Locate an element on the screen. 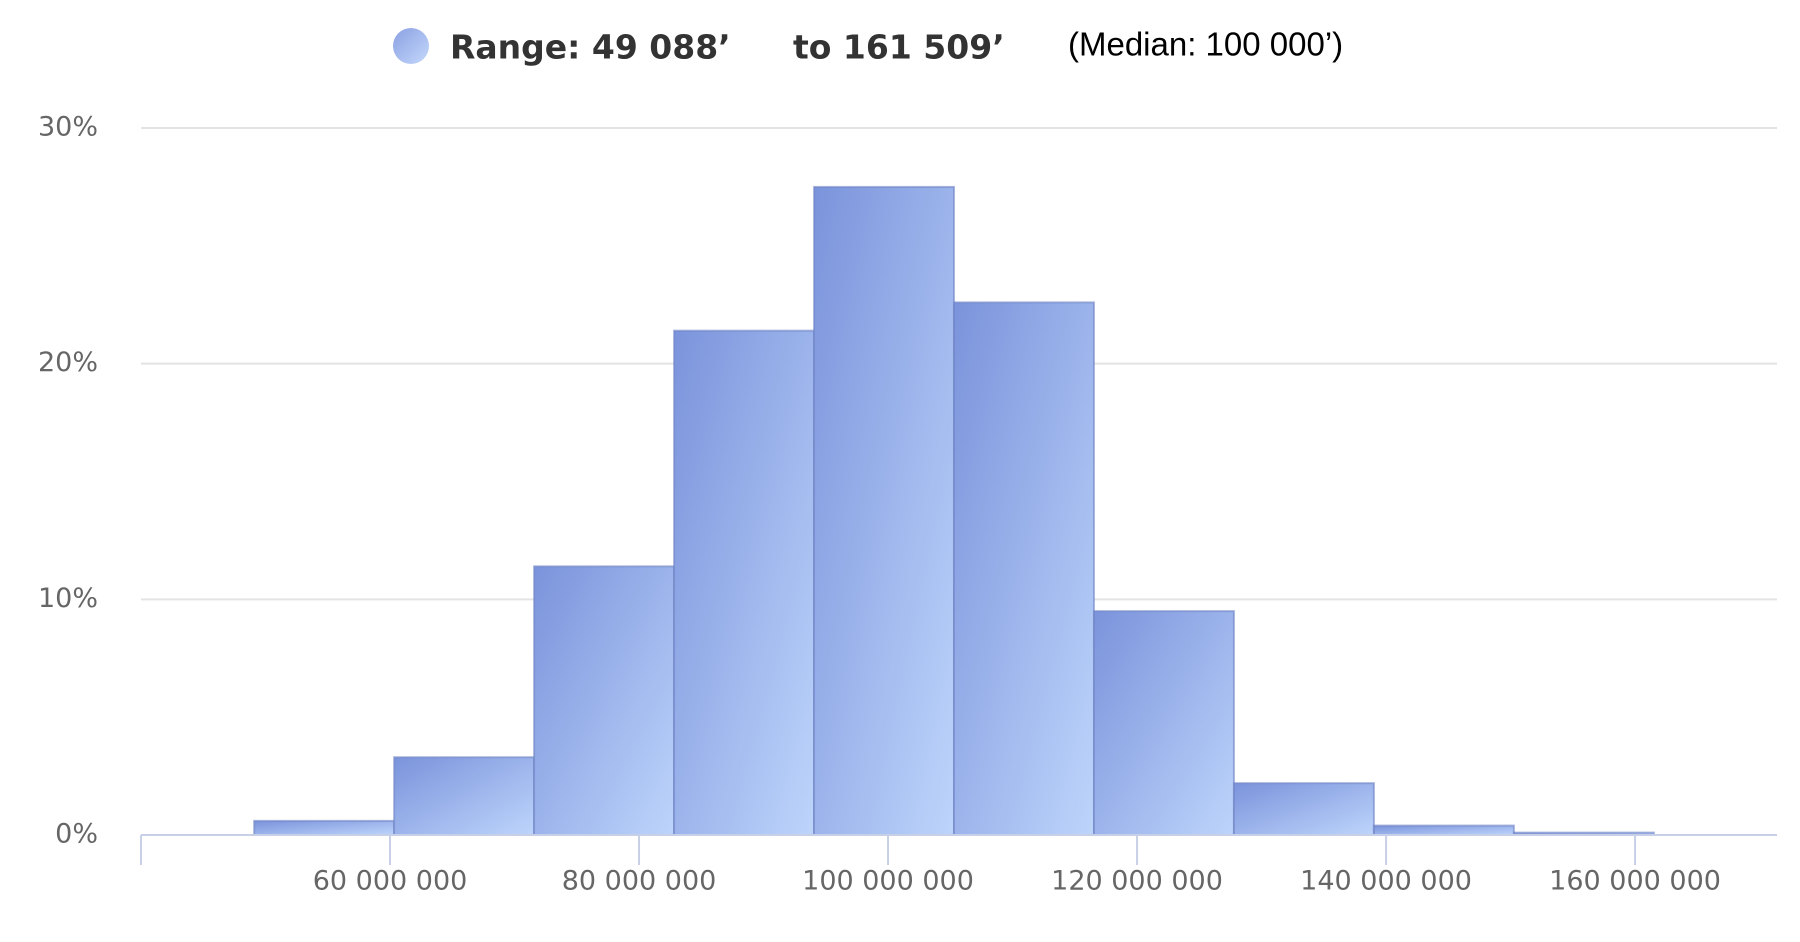  legend-marker is located at coordinates (411, 46).